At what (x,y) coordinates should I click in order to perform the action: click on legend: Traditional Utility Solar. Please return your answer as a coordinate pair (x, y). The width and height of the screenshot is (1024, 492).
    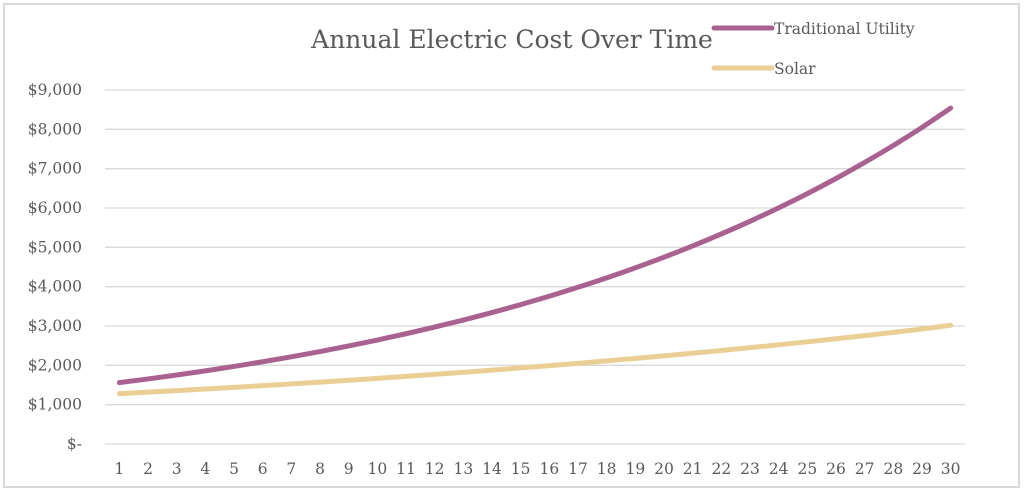
    Looking at the image, I should click on (813, 49).